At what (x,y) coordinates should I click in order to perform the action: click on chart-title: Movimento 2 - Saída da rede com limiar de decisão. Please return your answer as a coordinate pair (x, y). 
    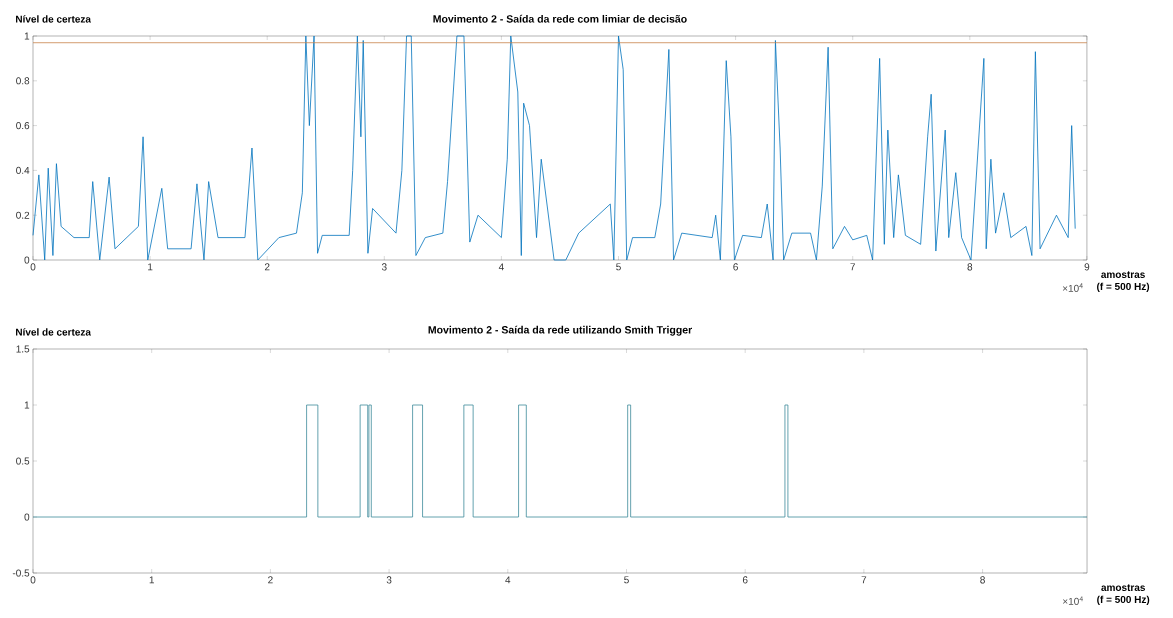
    Looking at the image, I should click on (560, 18).